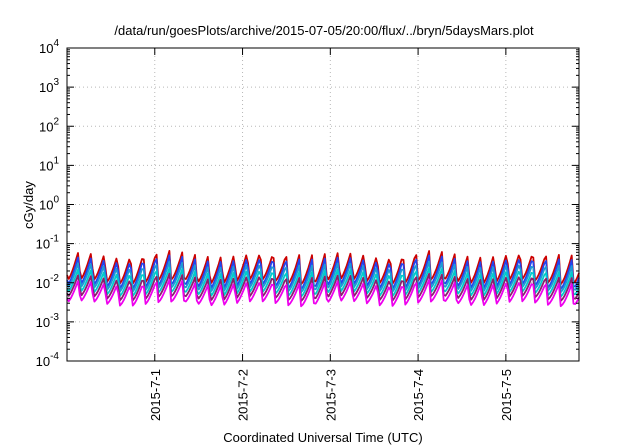 This screenshot has height=448, width=640. Describe the element at coordinates (322, 437) in the screenshot. I see `x-axis-label: Coordinated Universal Time (UTC)` at that location.